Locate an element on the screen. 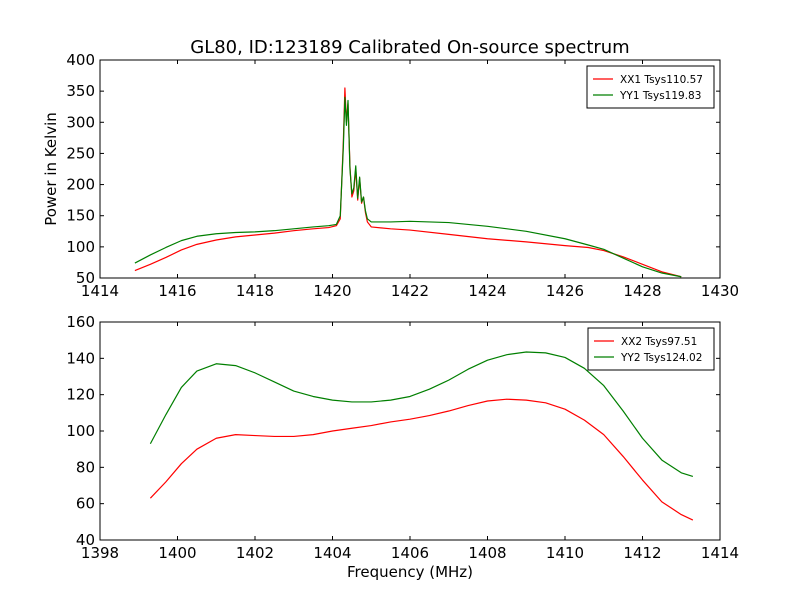  legend: XX1 Tsys110.57 YY1 Tsys119.83 is located at coordinates (650, 87).